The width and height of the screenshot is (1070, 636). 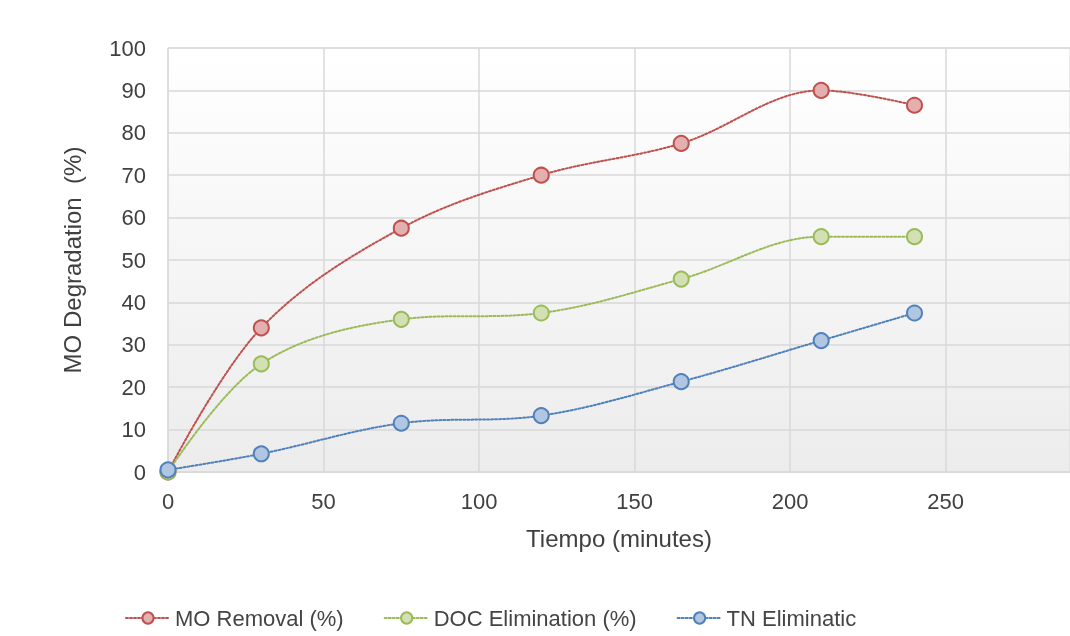 What do you see at coordinates (133, 260) in the screenshot?
I see `y-tick-label: 50` at bounding box center [133, 260].